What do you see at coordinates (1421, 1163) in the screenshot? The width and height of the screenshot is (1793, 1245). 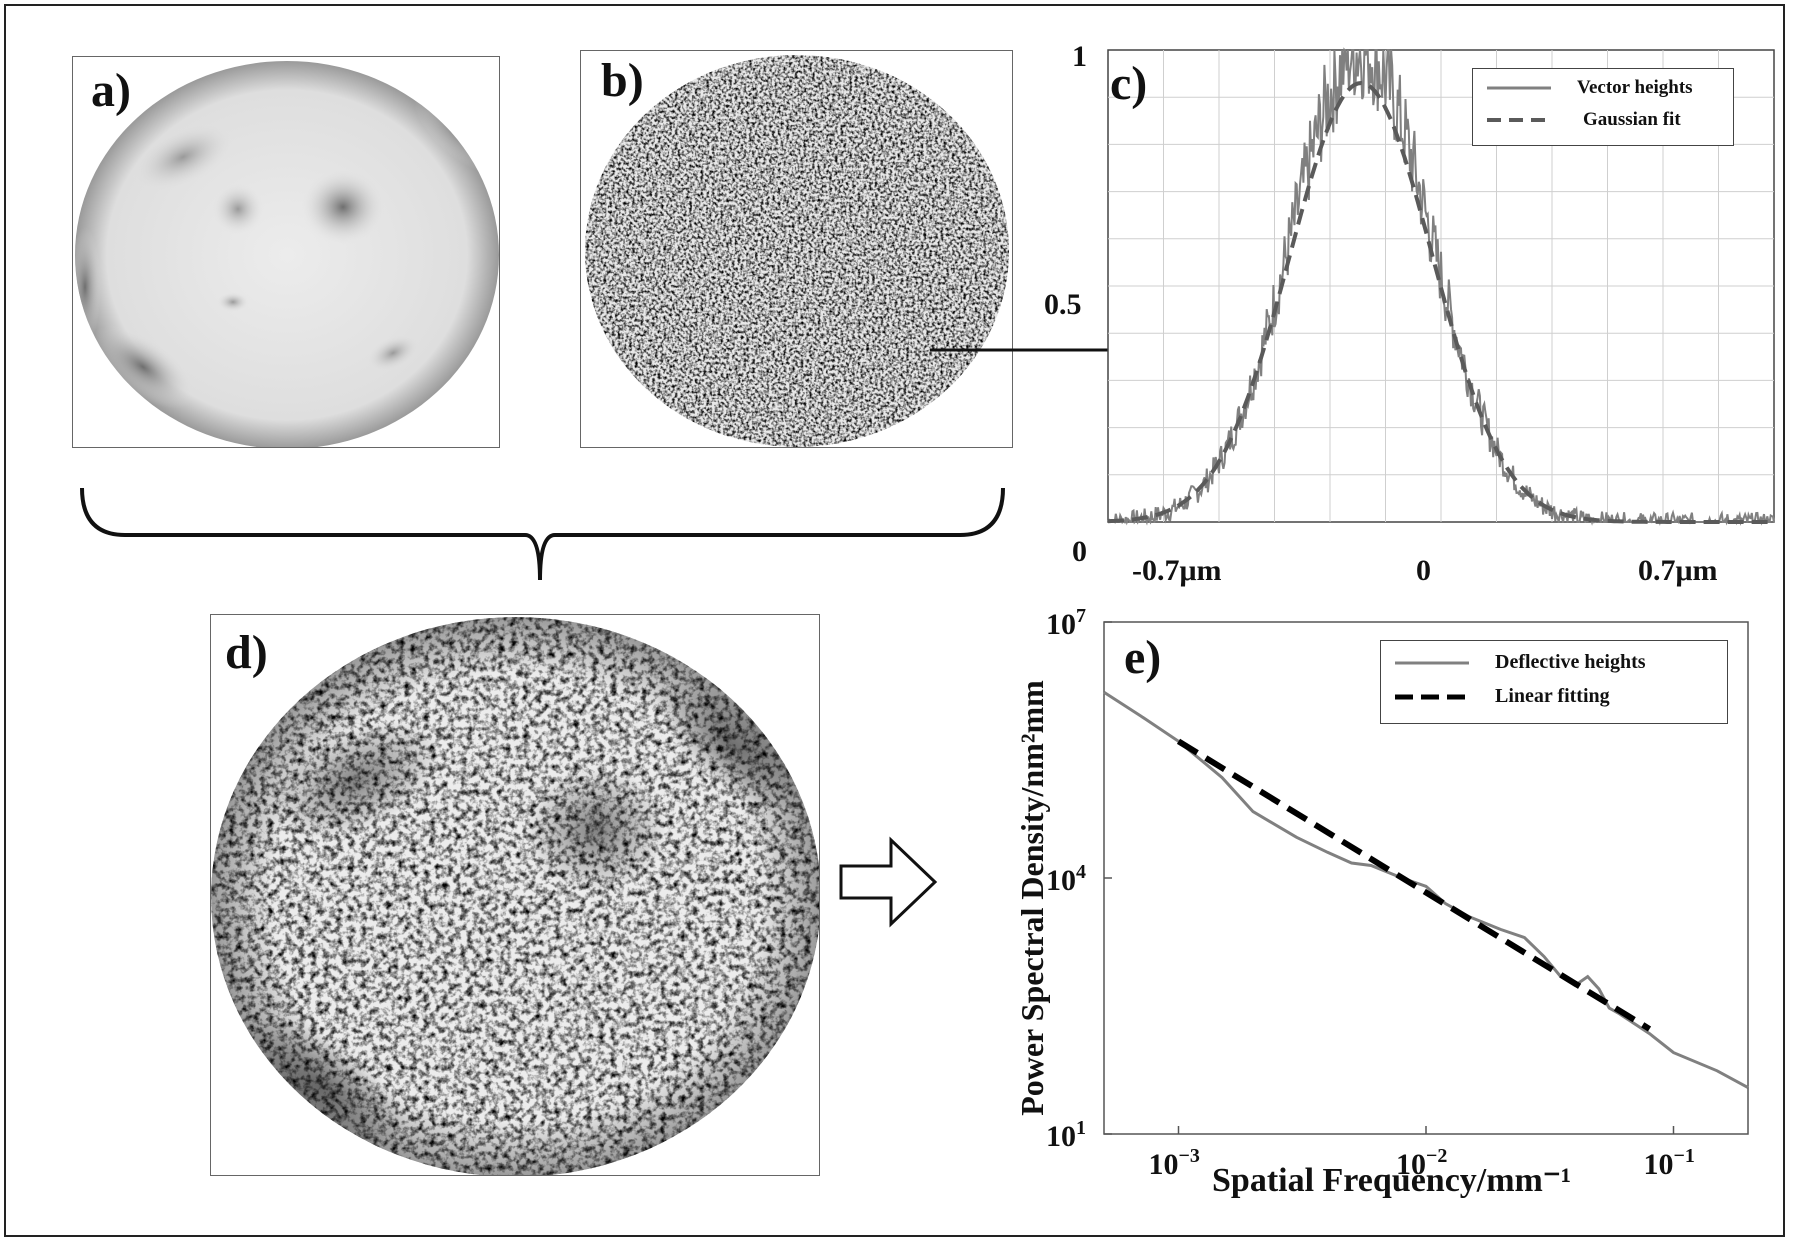 I see `e-xtick-label: 10⁻²` at bounding box center [1421, 1163].